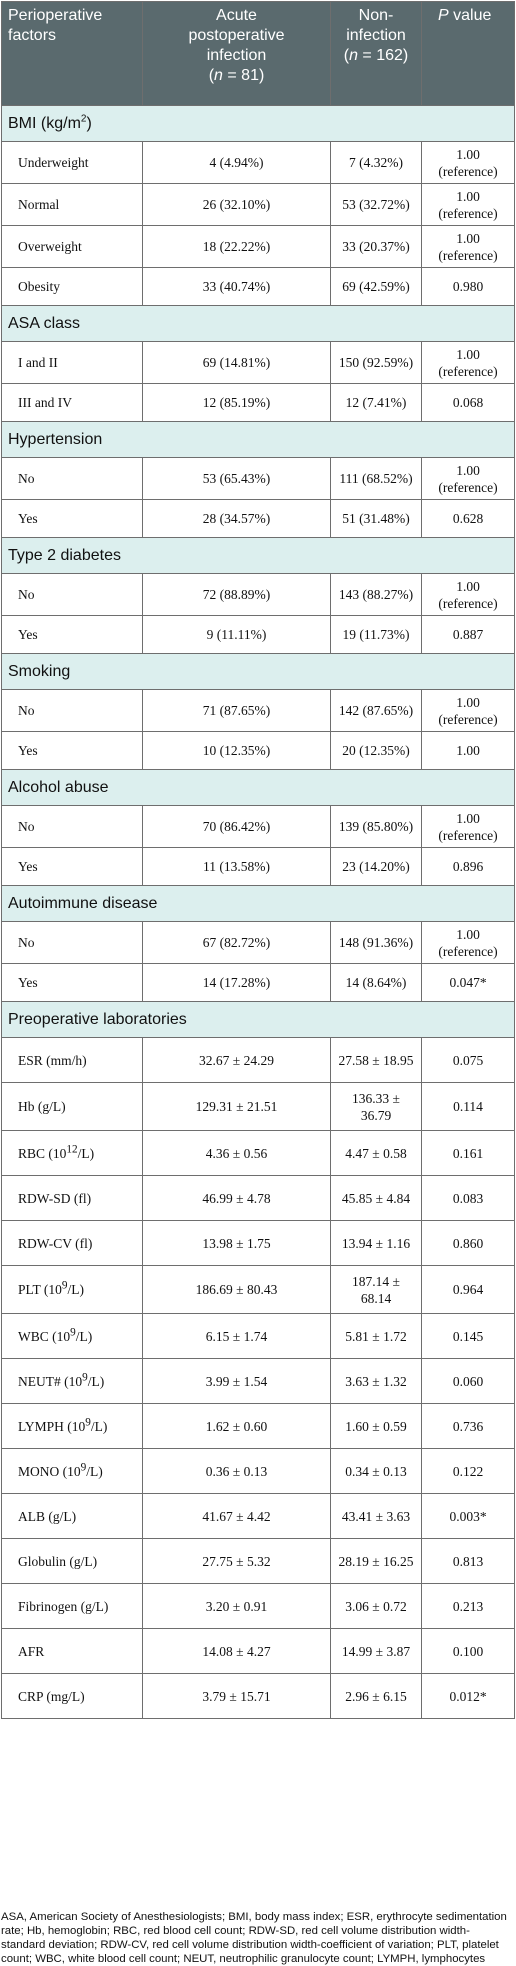 This screenshot has width=516, height=1966. Describe the element at coordinates (236, 634) in the screenshot. I see `infection-value: 9 (11.11%)` at that location.